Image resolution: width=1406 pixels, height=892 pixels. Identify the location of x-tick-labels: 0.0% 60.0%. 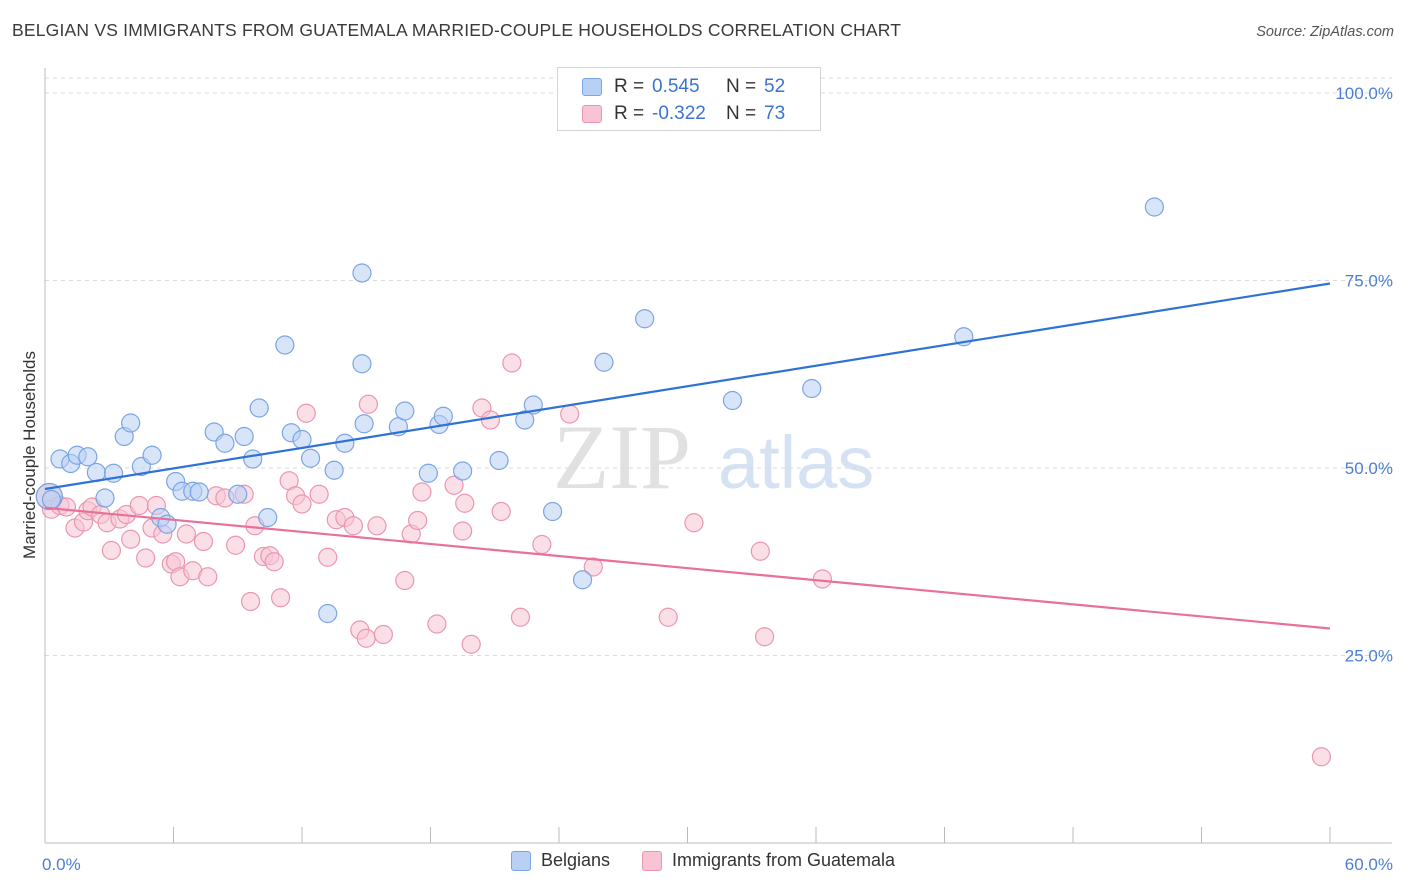
(717, 864).